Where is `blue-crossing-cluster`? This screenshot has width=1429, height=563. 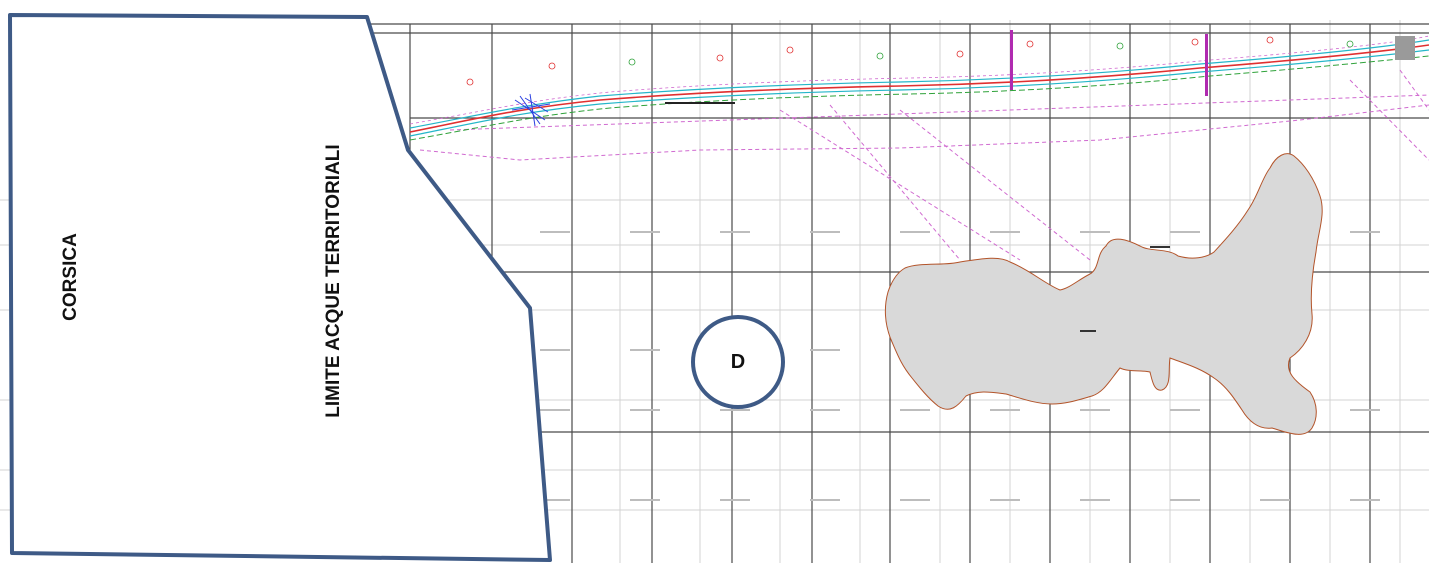
blue-crossing-cluster is located at coordinates (531, 110).